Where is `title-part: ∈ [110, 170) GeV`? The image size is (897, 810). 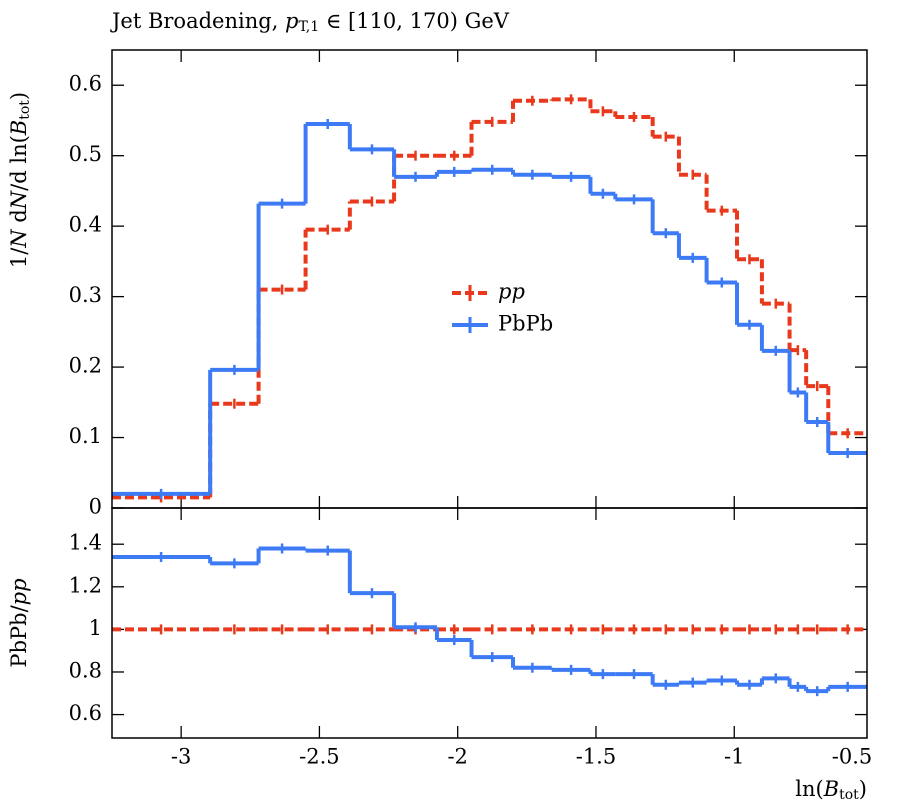
title-part: ∈ [110, 170) GeV is located at coordinates (414, 21).